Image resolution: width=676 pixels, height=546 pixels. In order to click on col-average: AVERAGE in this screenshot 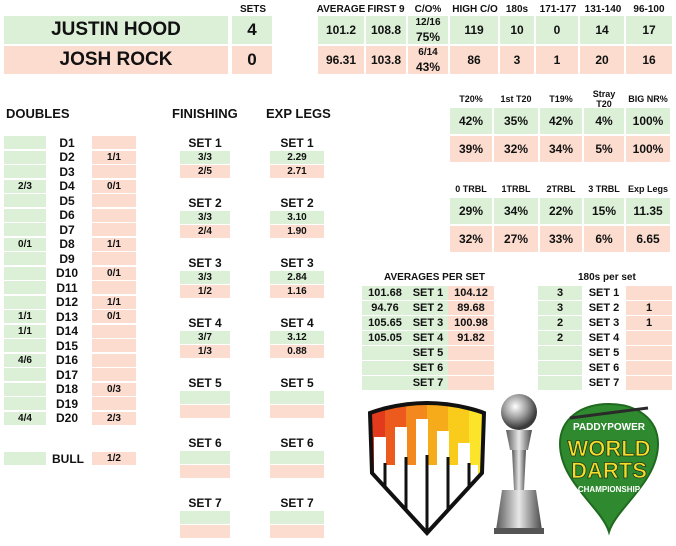, I will do `click(341, 9)`.